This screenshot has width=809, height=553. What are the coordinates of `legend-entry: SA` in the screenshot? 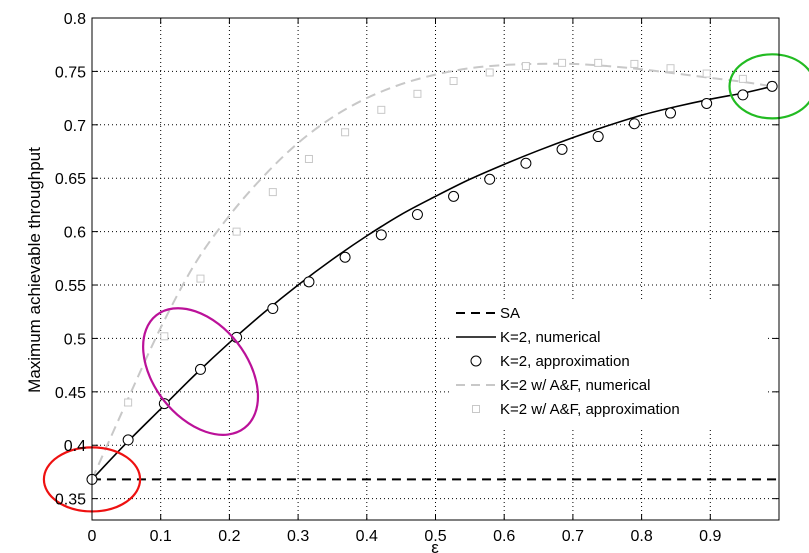 It's located at (488, 313).